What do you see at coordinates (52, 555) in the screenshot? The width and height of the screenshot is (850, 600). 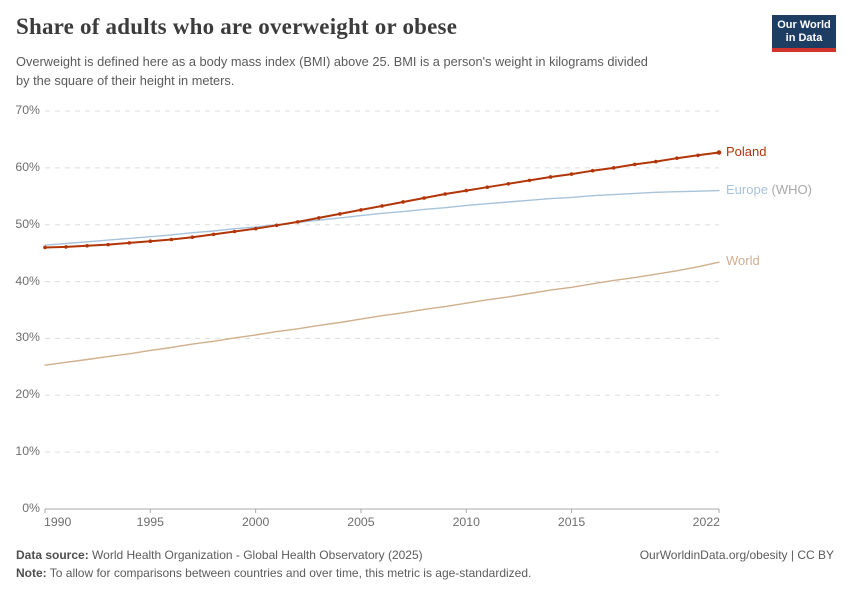 I see `data-source-label: Data source:` at bounding box center [52, 555].